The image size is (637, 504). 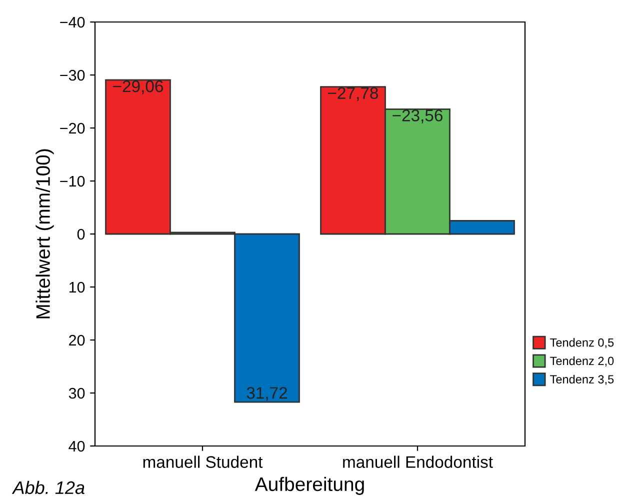 What do you see at coordinates (72, 128) in the screenshot?
I see `y-tick-label: −20` at bounding box center [72, 128].